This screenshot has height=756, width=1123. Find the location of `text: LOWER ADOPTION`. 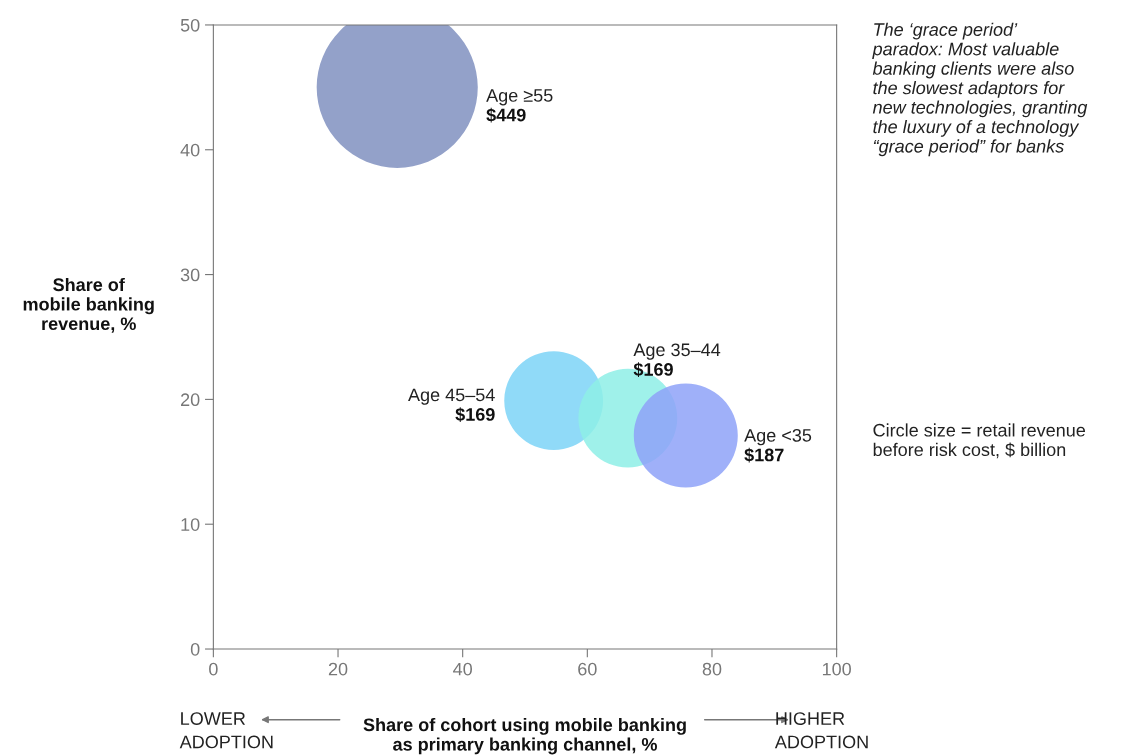

text: LOWER ADOPTION is located at coordinates (226, 730).